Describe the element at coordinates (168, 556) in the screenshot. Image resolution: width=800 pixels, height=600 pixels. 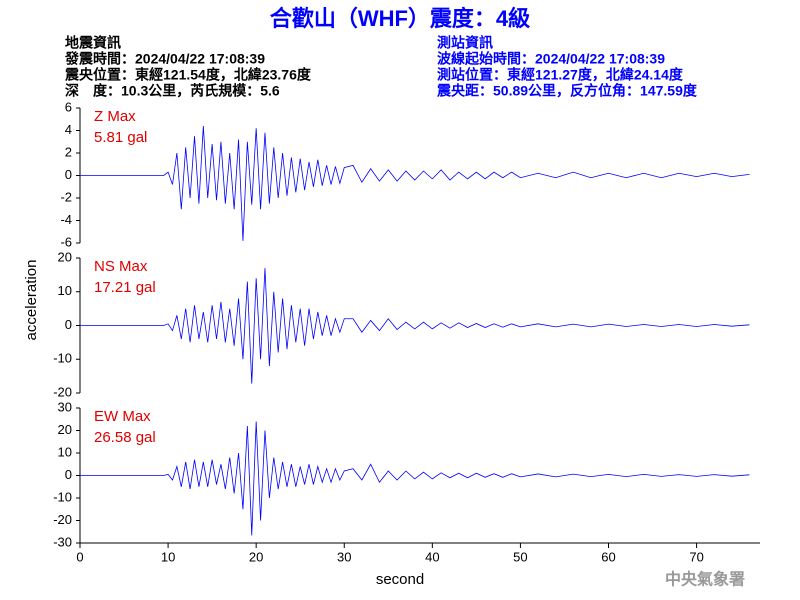
I see `x-tick-label: 10` at that location.